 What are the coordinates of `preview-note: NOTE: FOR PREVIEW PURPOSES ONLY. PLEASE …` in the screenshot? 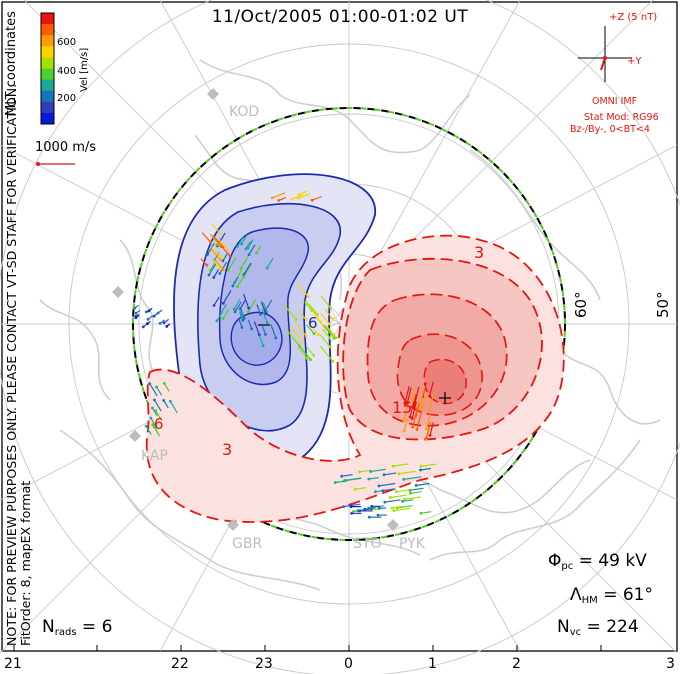 It's located at (11, 364).